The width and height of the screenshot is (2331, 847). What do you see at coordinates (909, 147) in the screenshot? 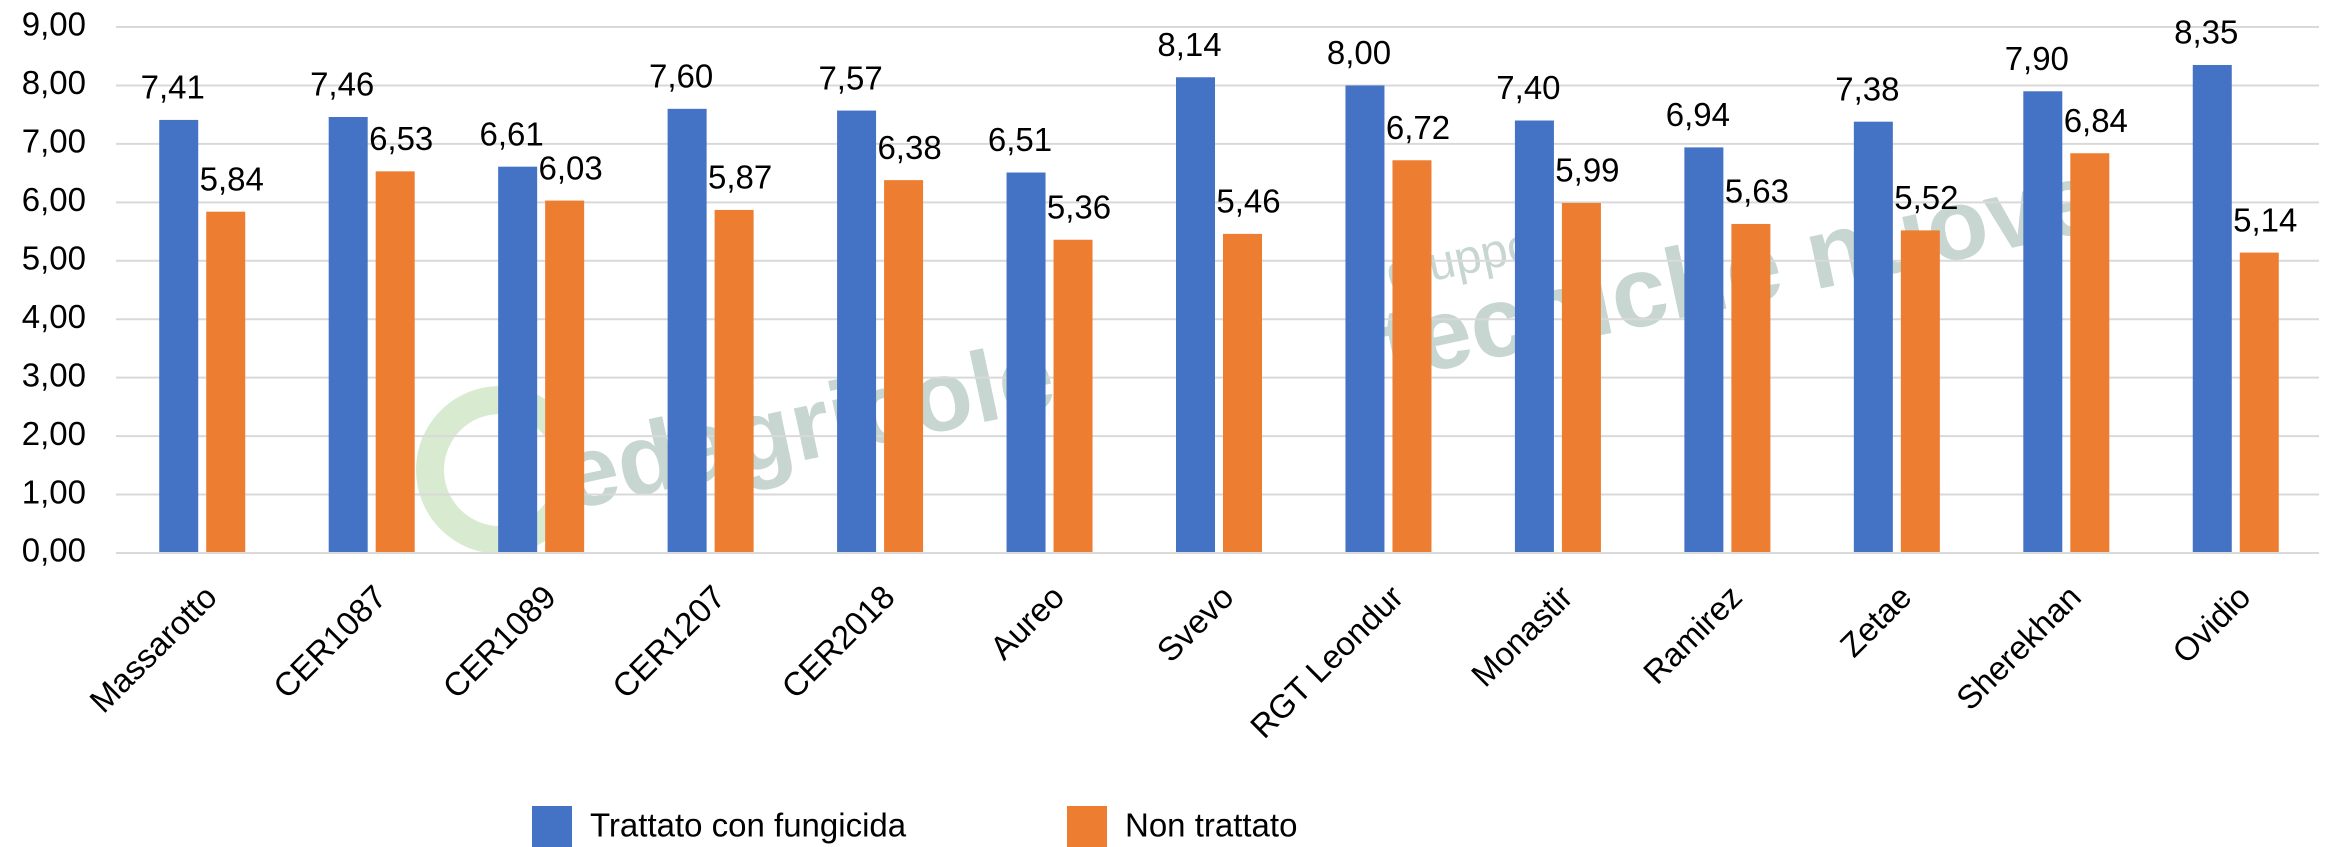
I see `value-label: 6,38` at bounding box center [909, 147].